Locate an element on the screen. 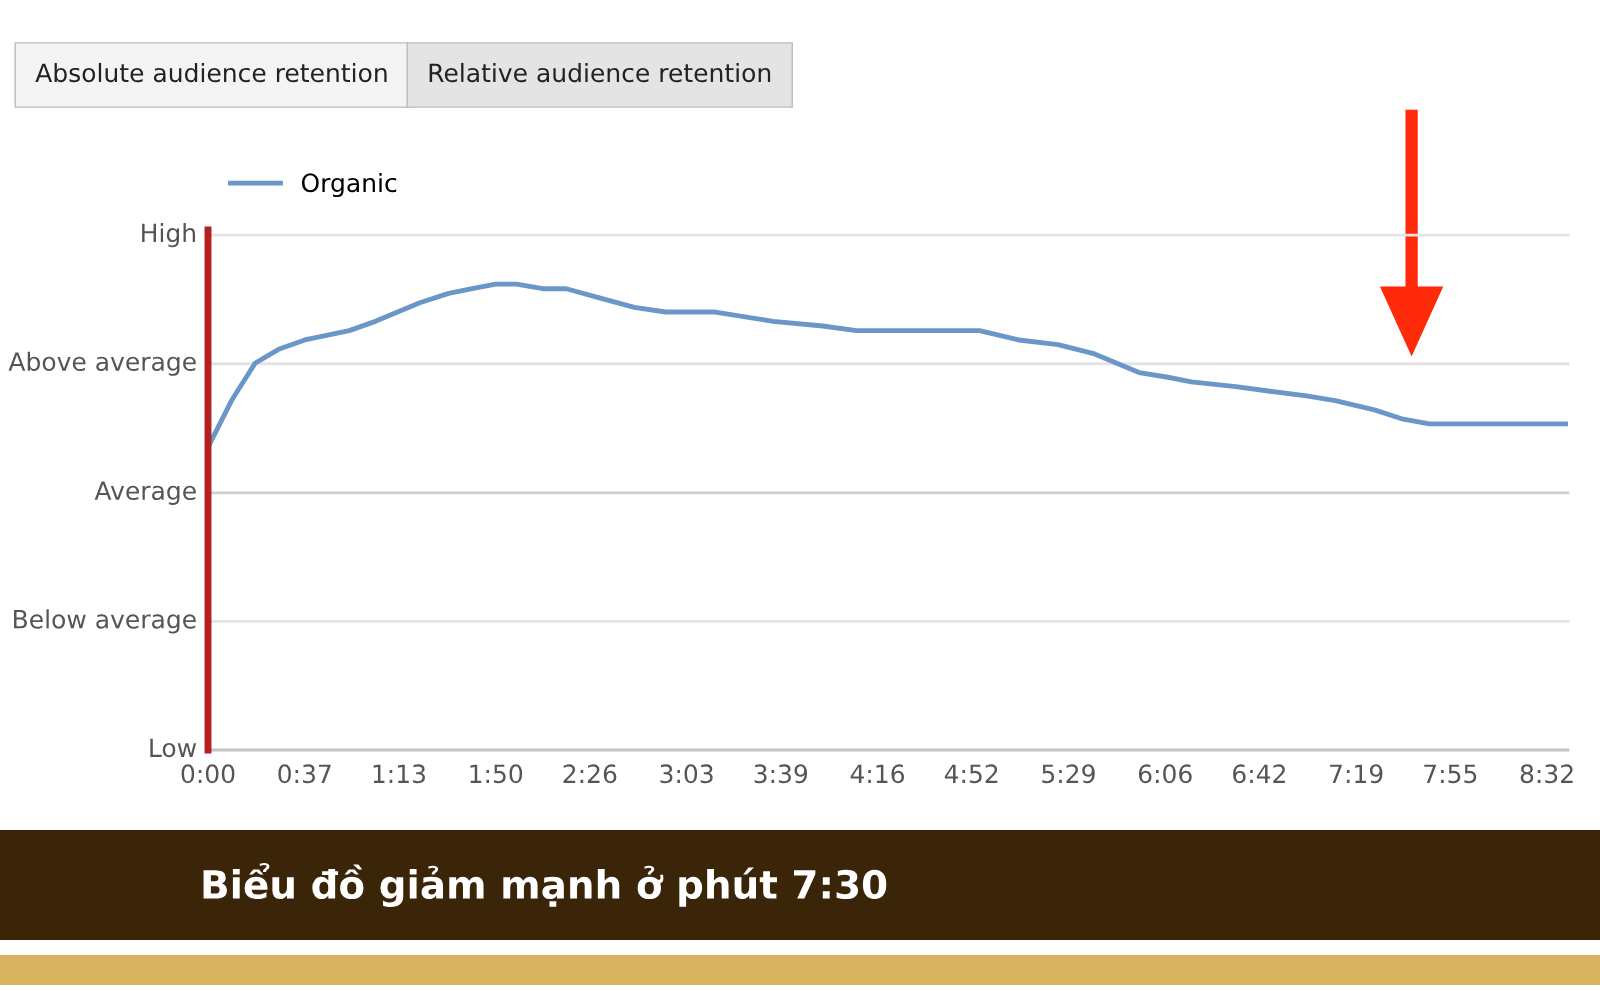  x-tick-label: 4:52 is located at coordinates (971, 774).